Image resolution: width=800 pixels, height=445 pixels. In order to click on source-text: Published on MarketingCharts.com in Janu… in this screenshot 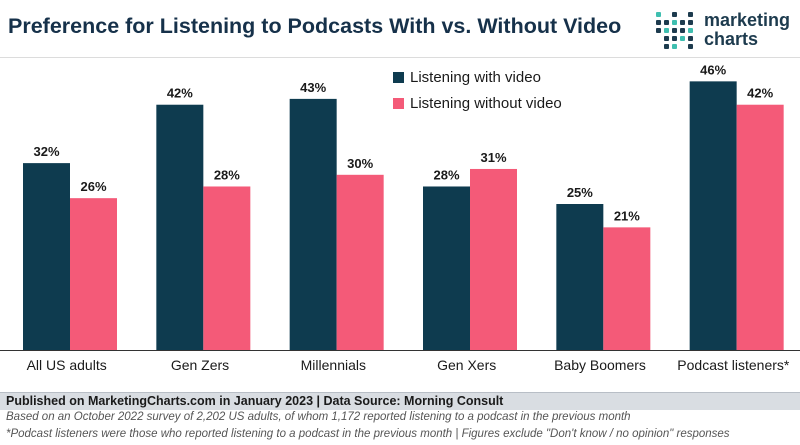, I will do `click(255, 401)`.